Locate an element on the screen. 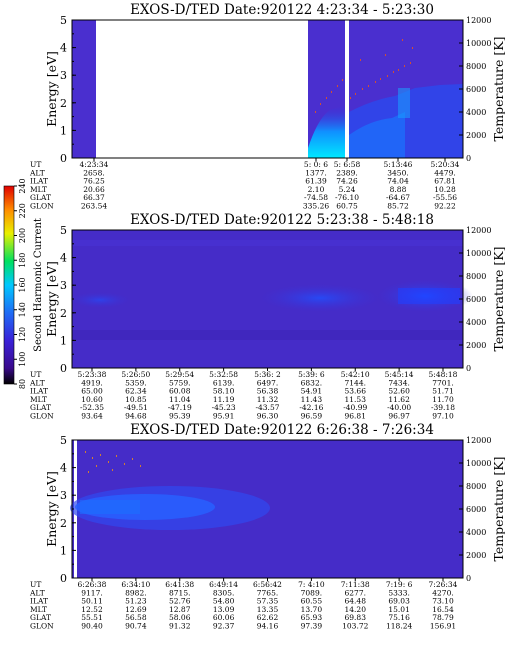 The width and height of the screenshot is (505, 649). table-cell: 7:26:34 is located at coordinates (443, 584).